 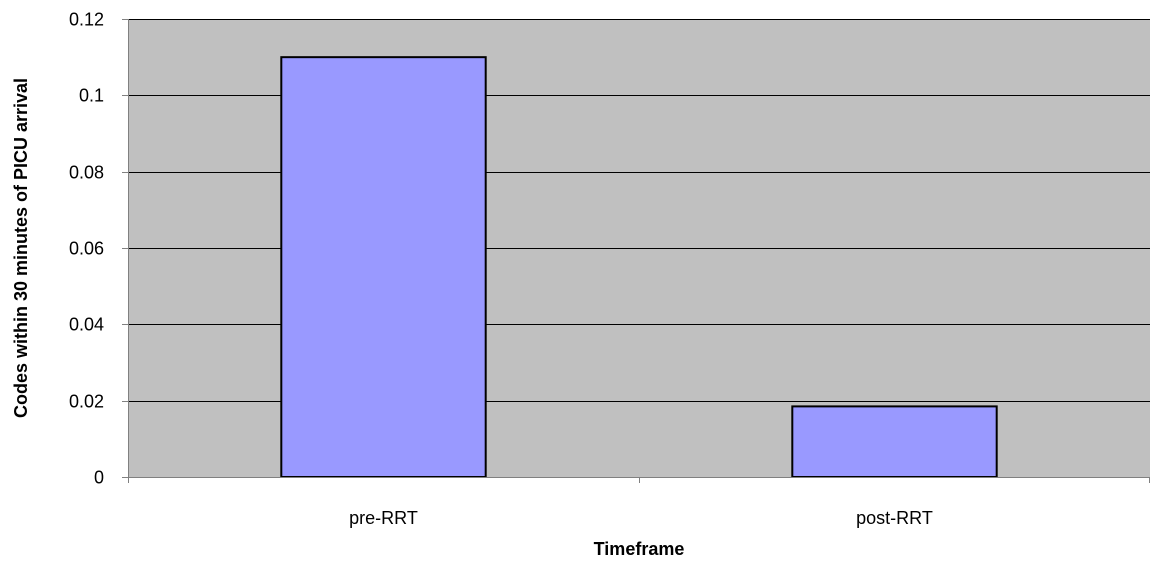 What do you see at coordinates (86, 20) in the screenshot?
I see `y-tick-label: 0.12` at bounding box center [86, 20].